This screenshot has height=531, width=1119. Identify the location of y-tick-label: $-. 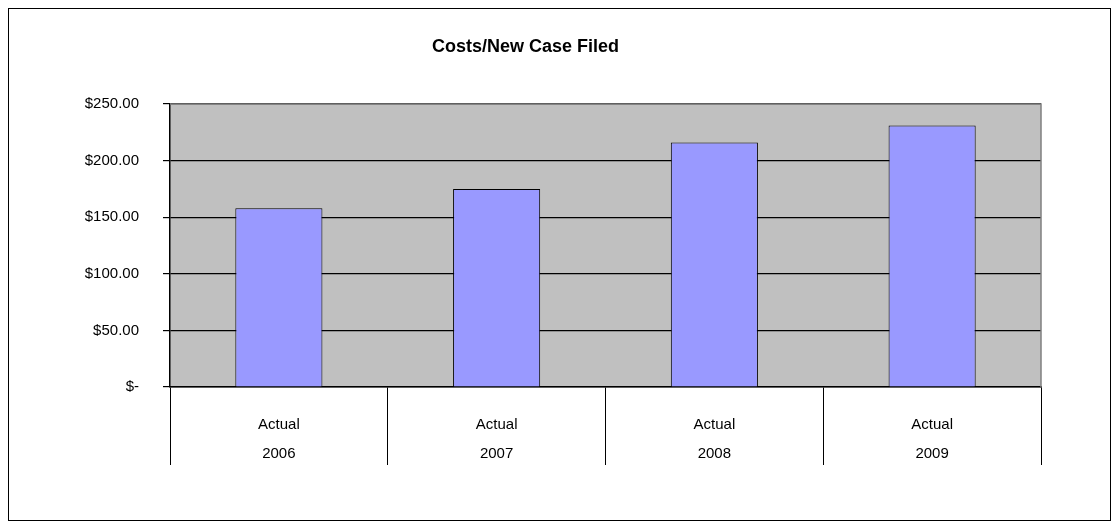
(132, 386).